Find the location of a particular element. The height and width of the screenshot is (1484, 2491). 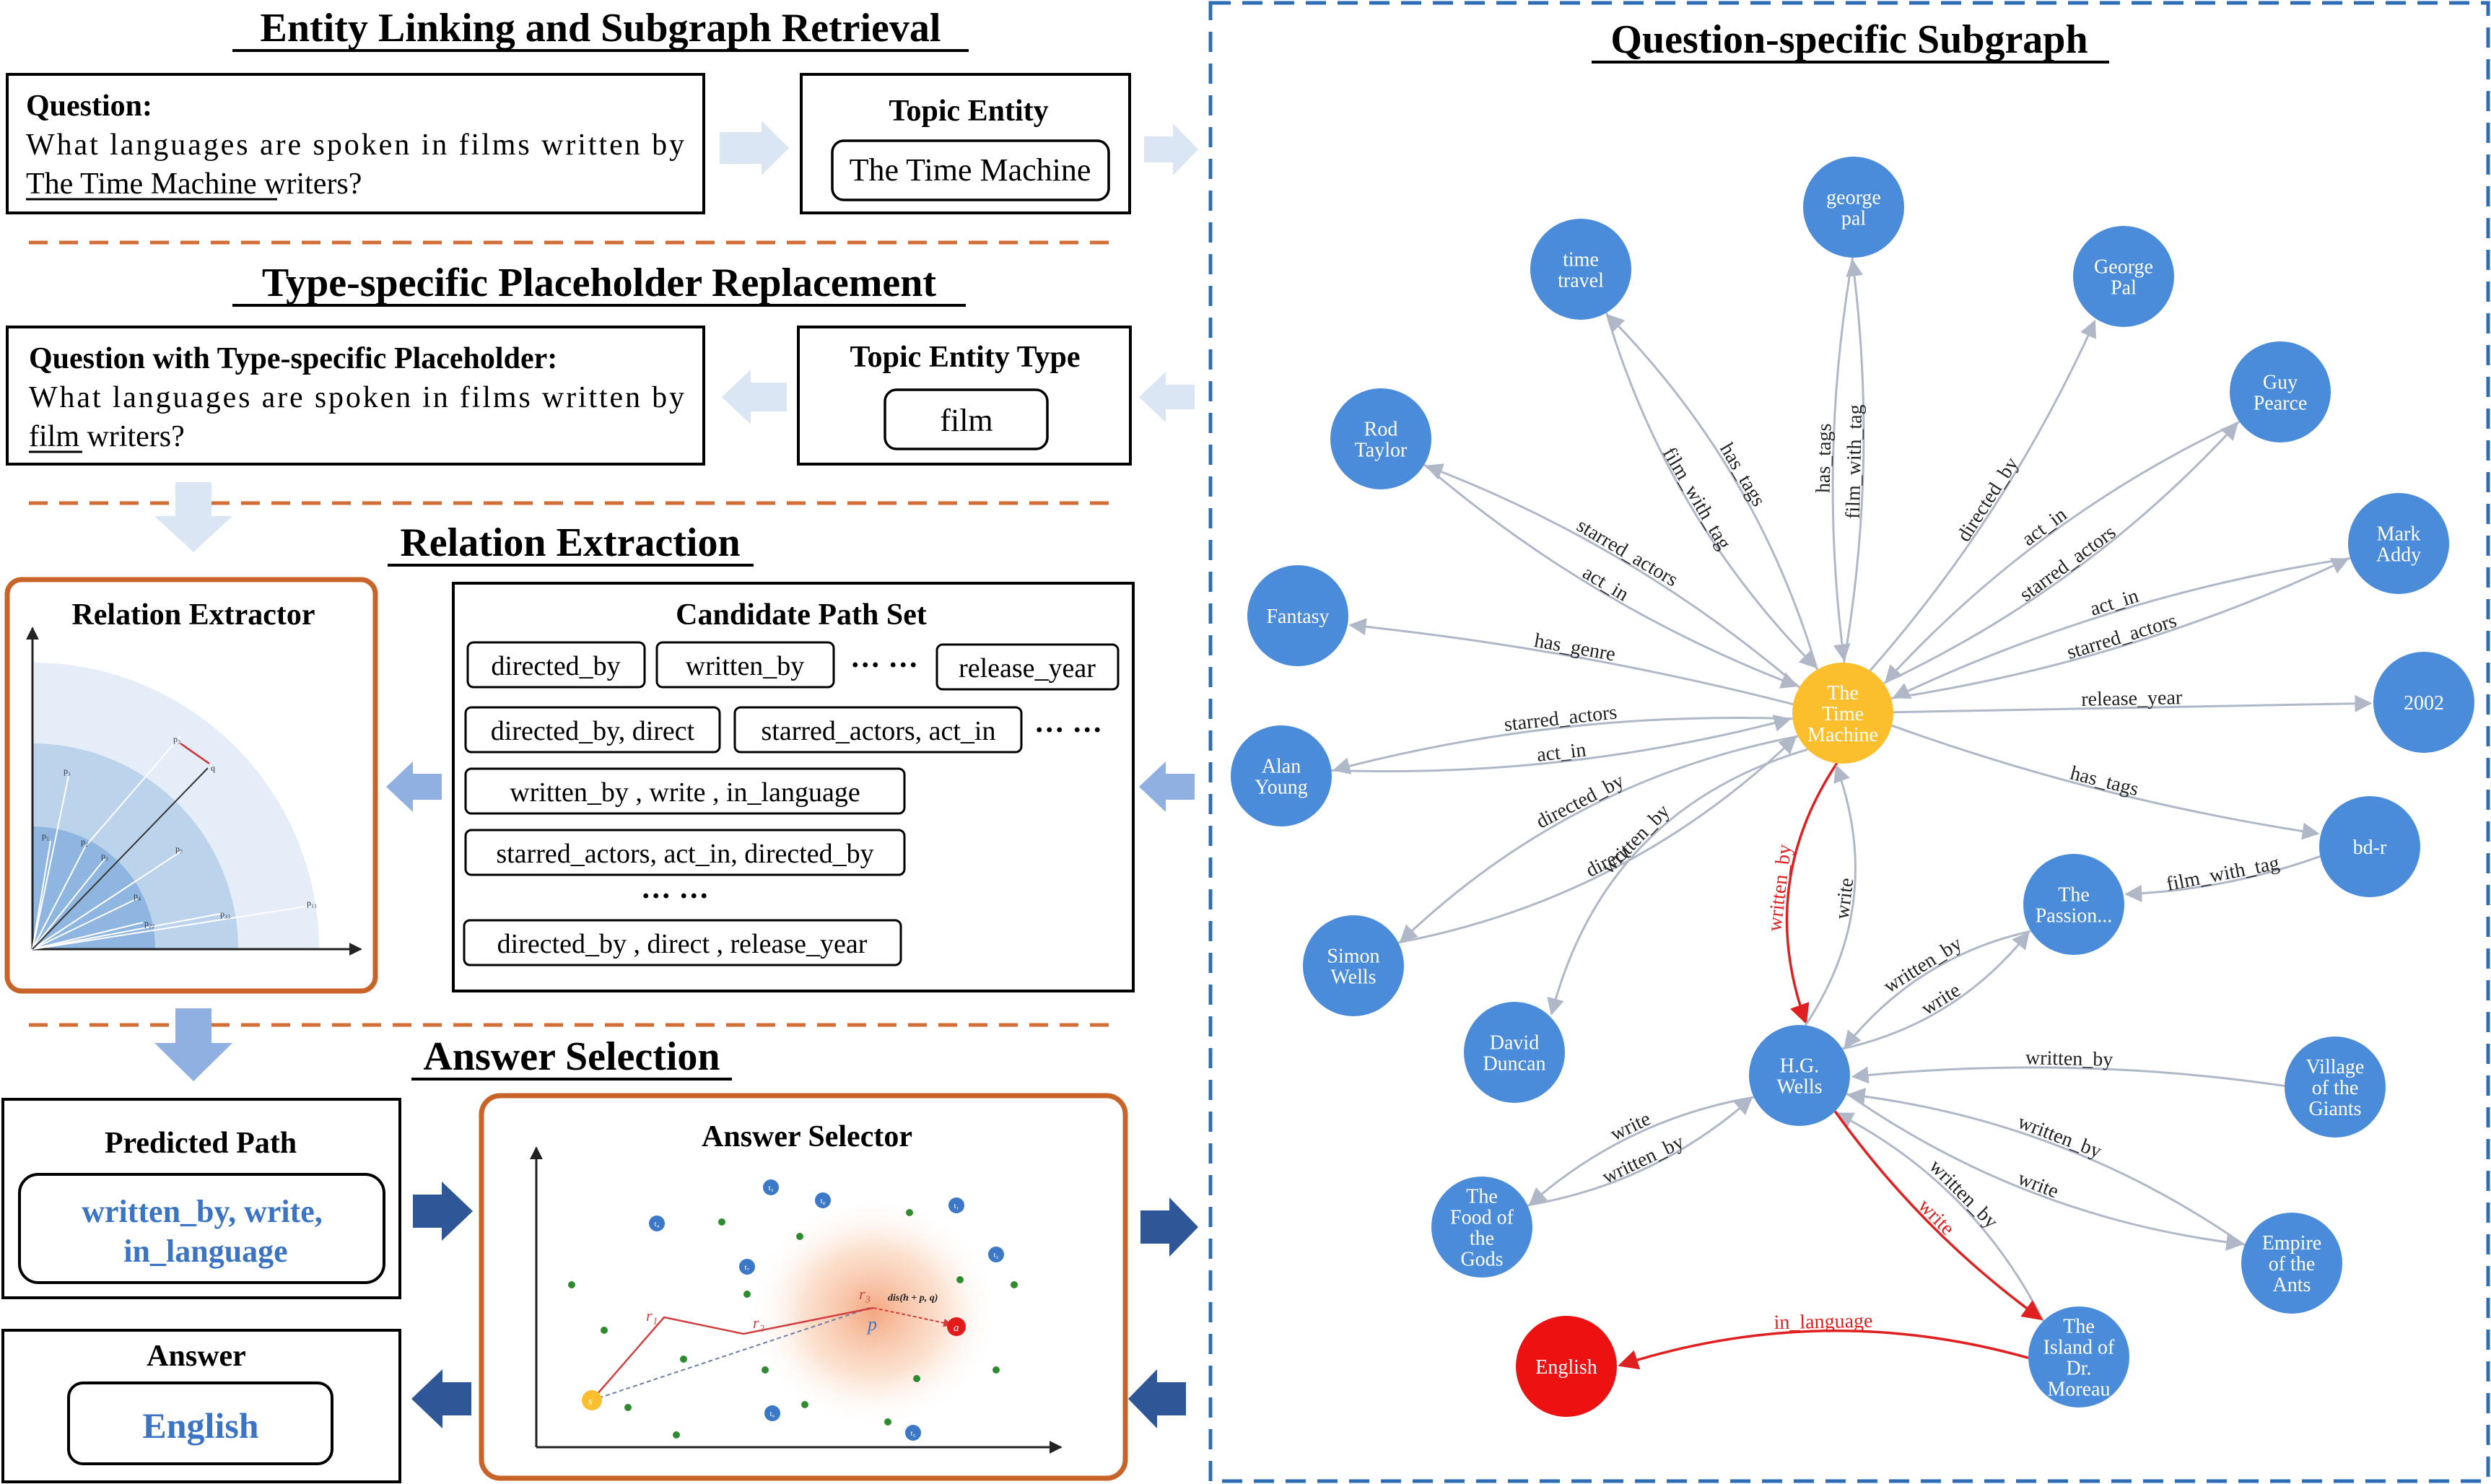

svg-text: q is located at coordinates (213, 768).